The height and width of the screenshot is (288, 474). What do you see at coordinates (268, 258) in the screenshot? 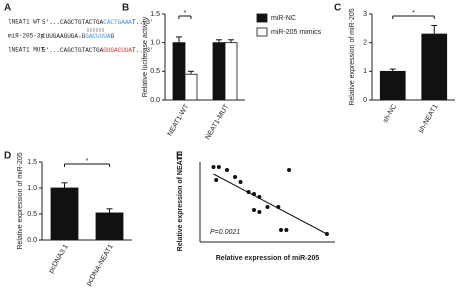
I see `x-axis-label: Relative expression of miR-205` at bounding box center [268, 258].